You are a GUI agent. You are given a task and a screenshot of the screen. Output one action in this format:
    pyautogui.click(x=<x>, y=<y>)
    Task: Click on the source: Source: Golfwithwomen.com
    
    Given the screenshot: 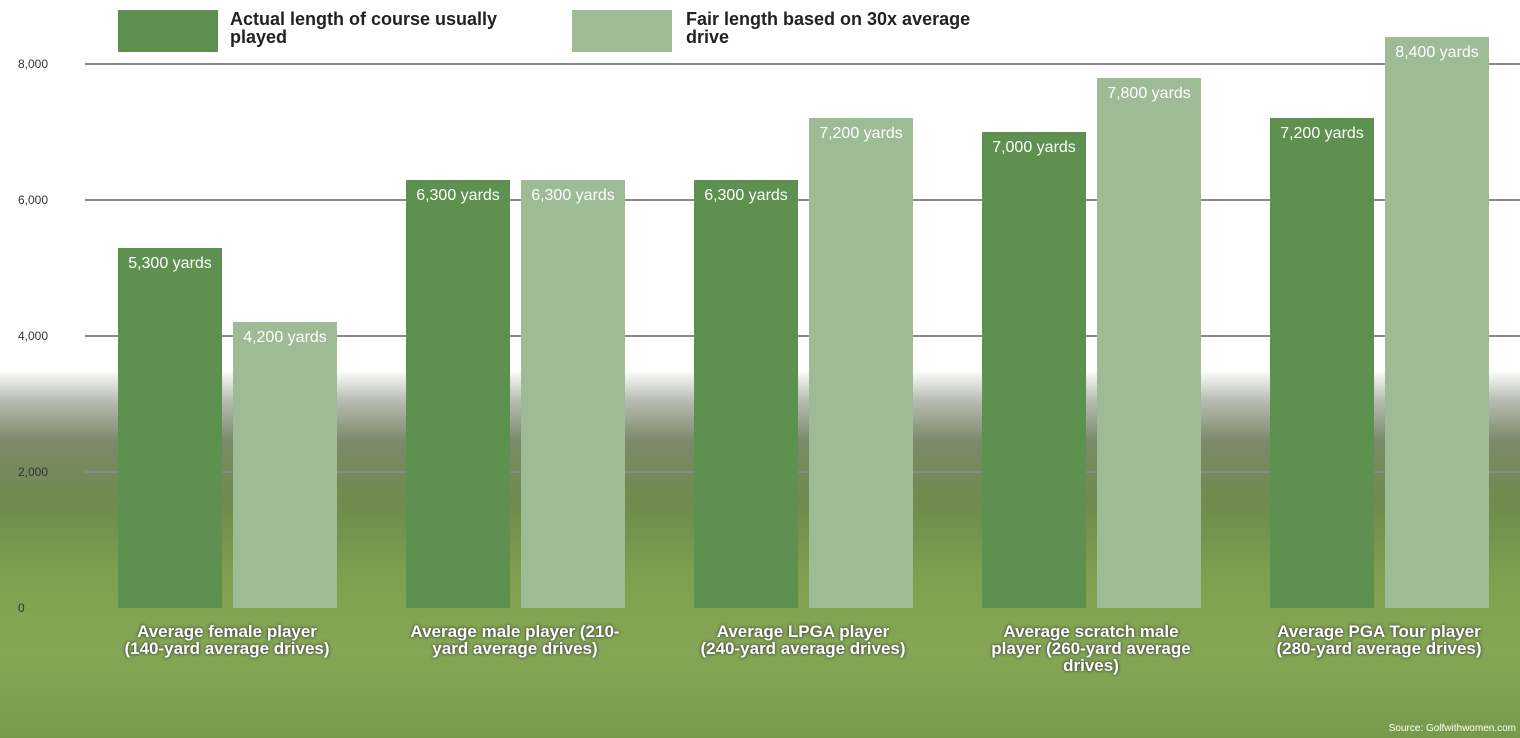 What is the action you would take?
    pyautogui.click(x=1452, y=728)
    